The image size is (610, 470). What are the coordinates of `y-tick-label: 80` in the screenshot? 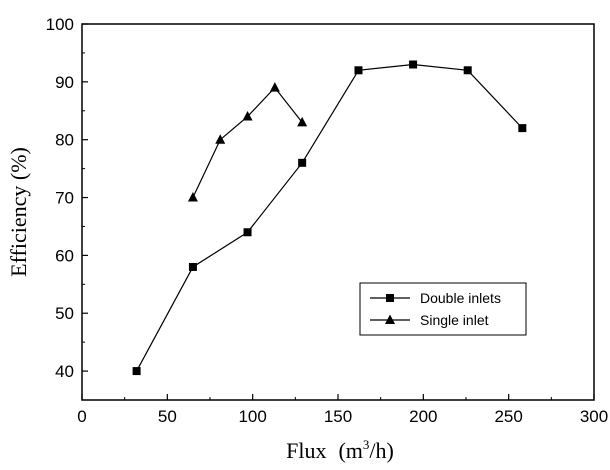 It's located at (64, 140).